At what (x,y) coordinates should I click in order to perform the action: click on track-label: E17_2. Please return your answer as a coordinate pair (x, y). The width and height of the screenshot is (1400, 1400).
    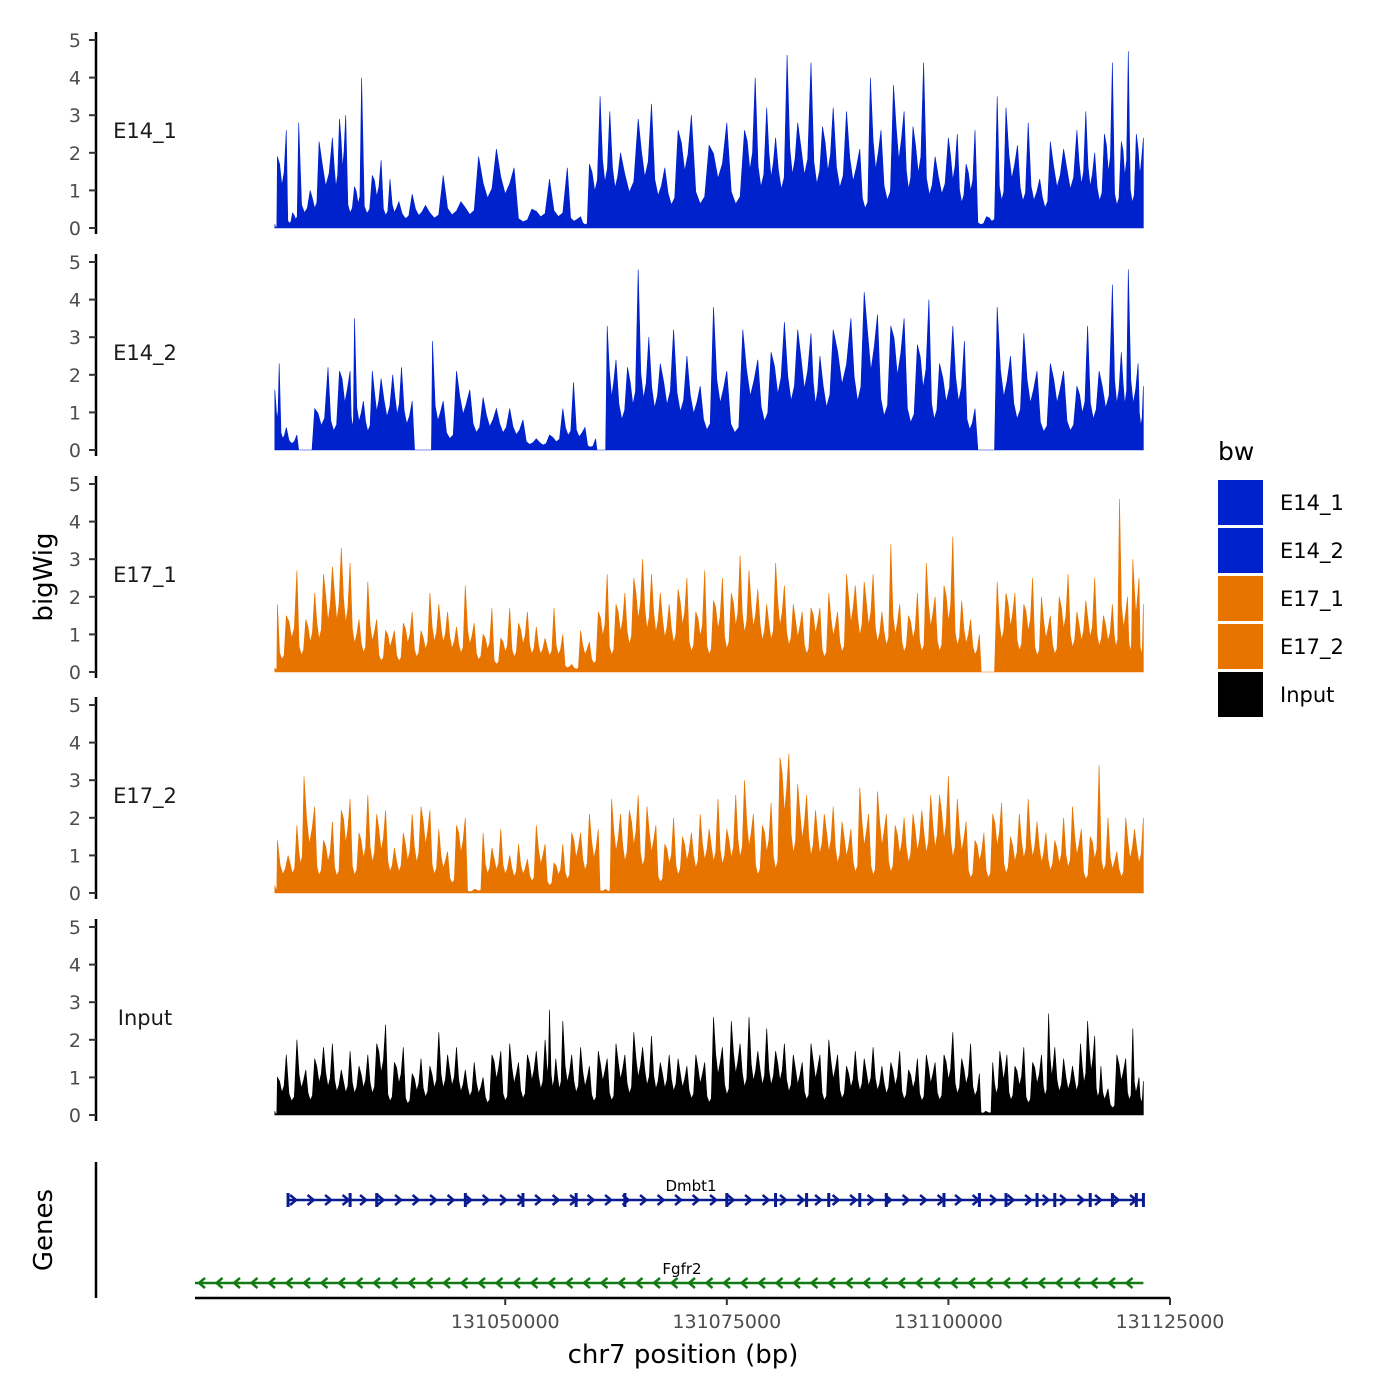
    Looking at the image, I should click on (145, 796).